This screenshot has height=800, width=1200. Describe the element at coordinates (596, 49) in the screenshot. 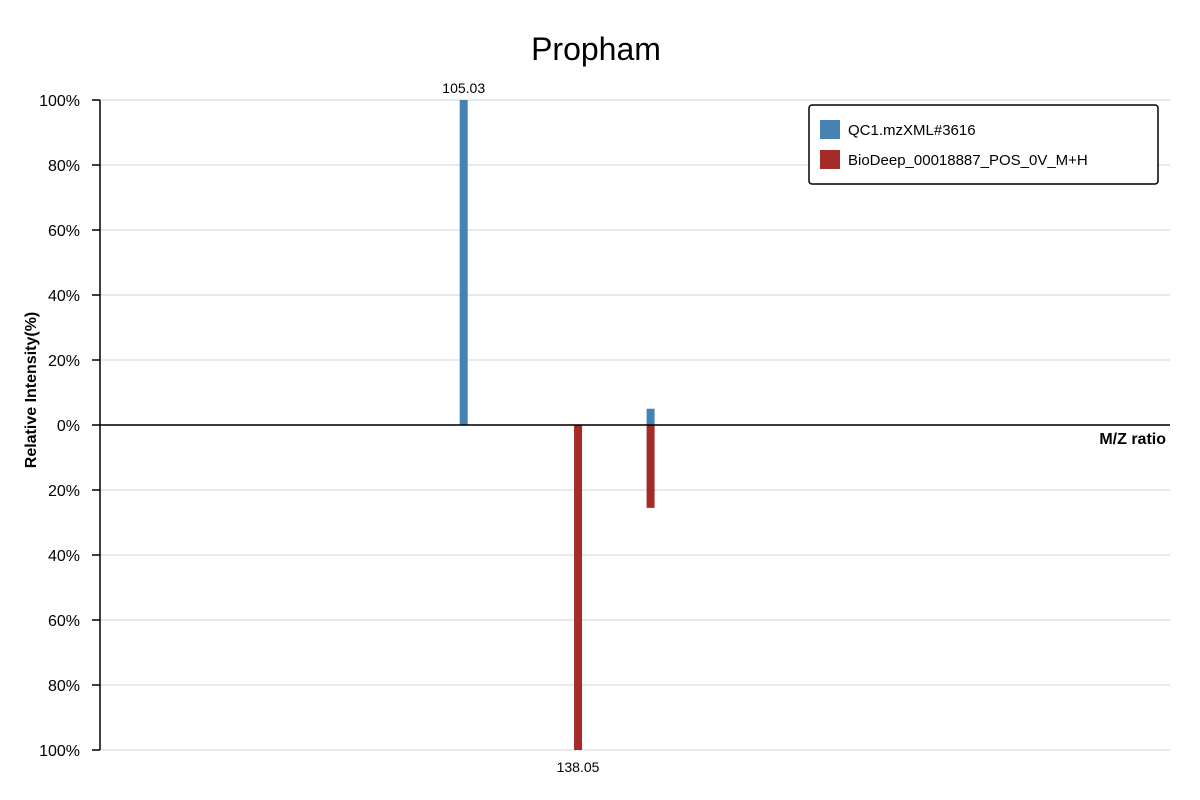

I see `chart-title: Propham` at that location.